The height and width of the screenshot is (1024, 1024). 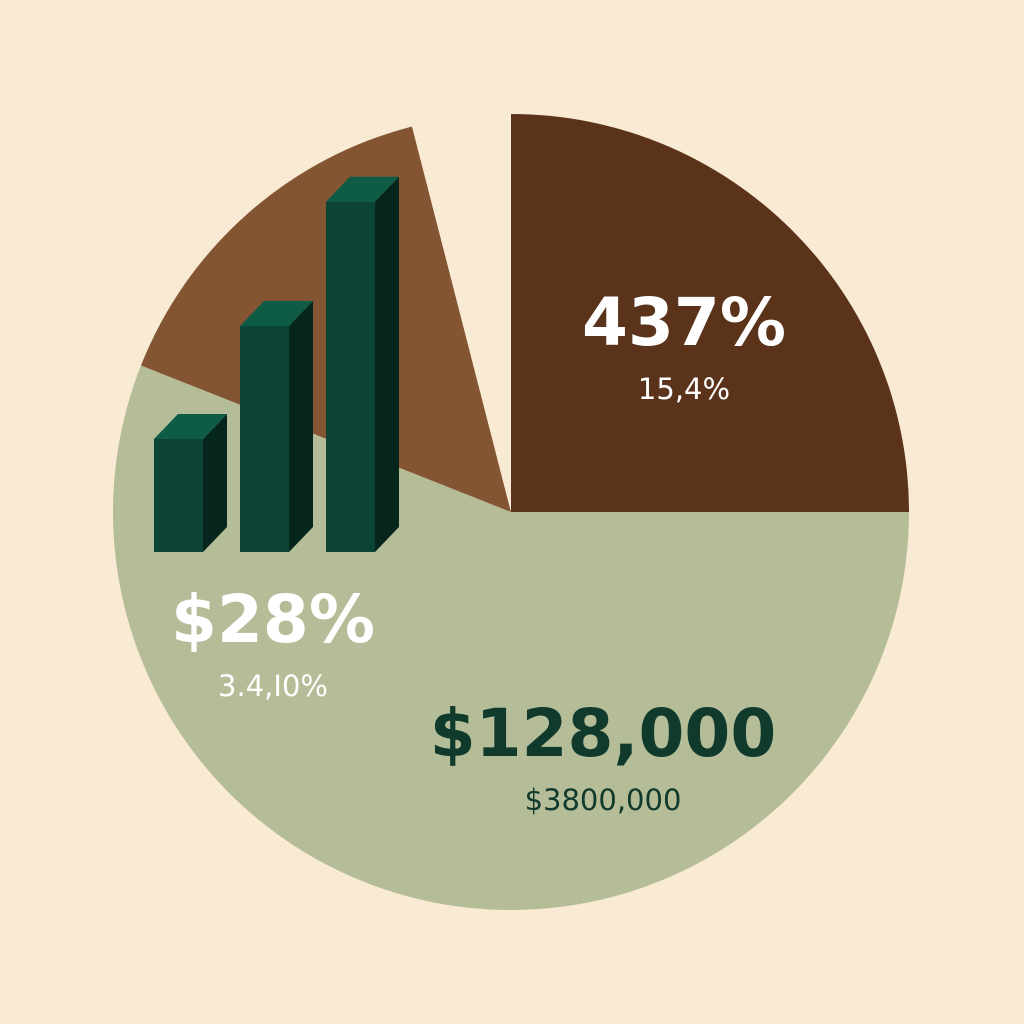 What do you see at coordinates (603, 800) in the screenshot?
I see `slice-sub-label: $3800,000` at bounding box center [603, 800].